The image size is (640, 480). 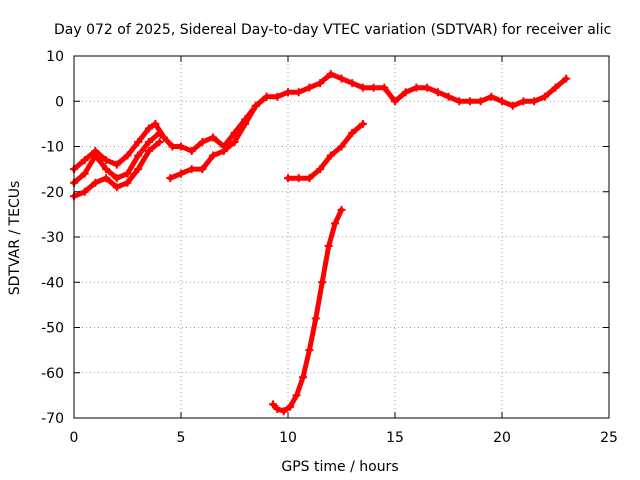 I want to click on x-tick-label: 10, so click(x=288, y=438).